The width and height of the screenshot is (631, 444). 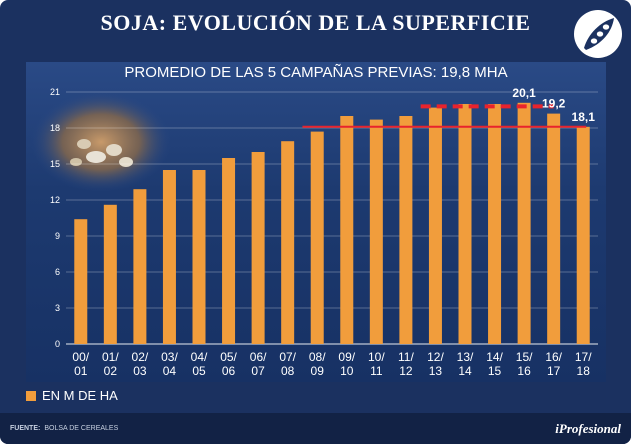 What do you see at coordinates (140, 371) in the screenshot?
I see `x-tick-label-bottom: 03` at bounding box center [140, 371].